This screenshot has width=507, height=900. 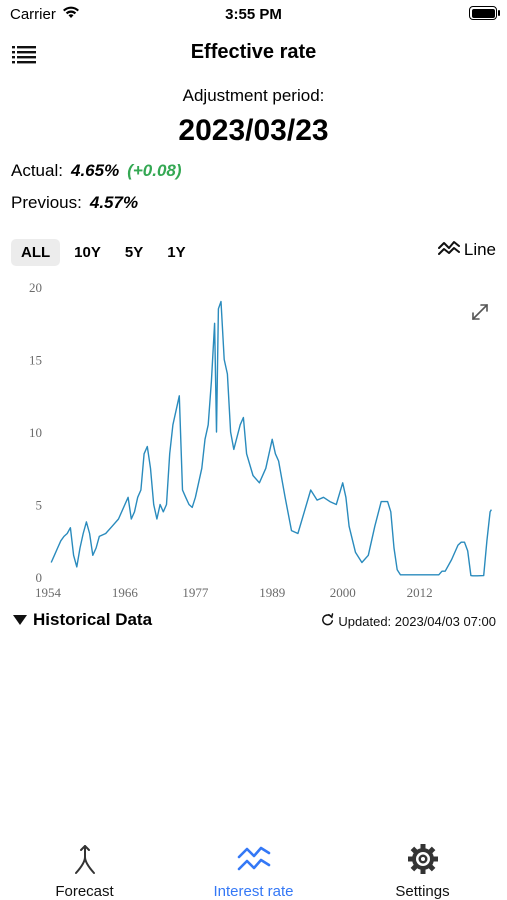 I want to click on page-title: Effective rate, so click(x=253, y=52).